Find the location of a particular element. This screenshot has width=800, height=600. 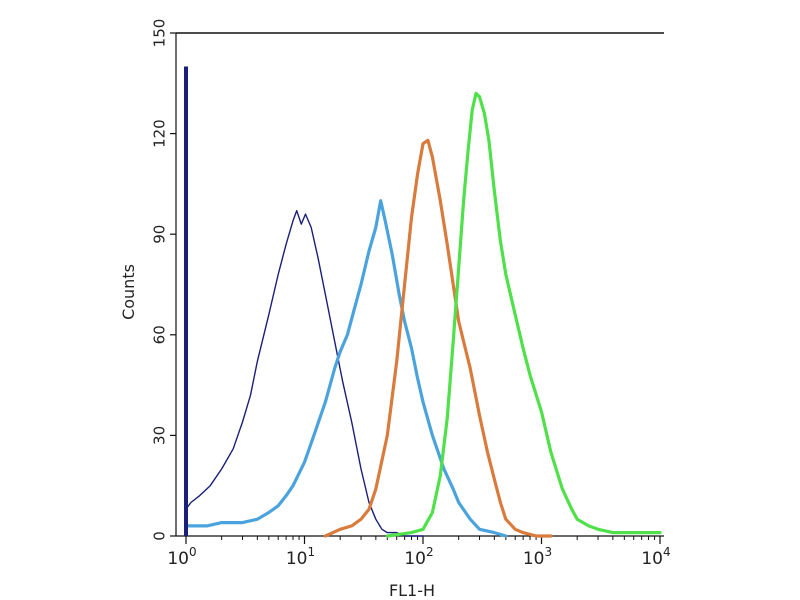

x-axis-ticks: 10⁰ 10¹ 10² 10³ 10⁴ is located at coordinates (419, 552).